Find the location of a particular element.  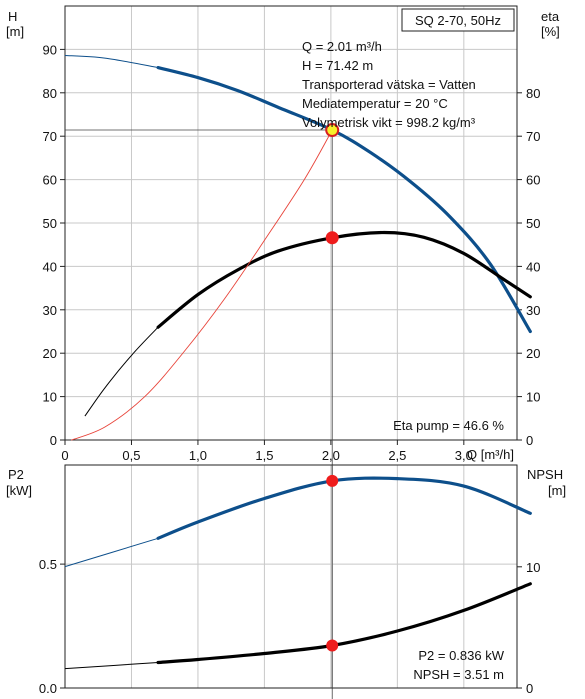

p2-tick-label: 0.0 is located at coordinates (48, 688).